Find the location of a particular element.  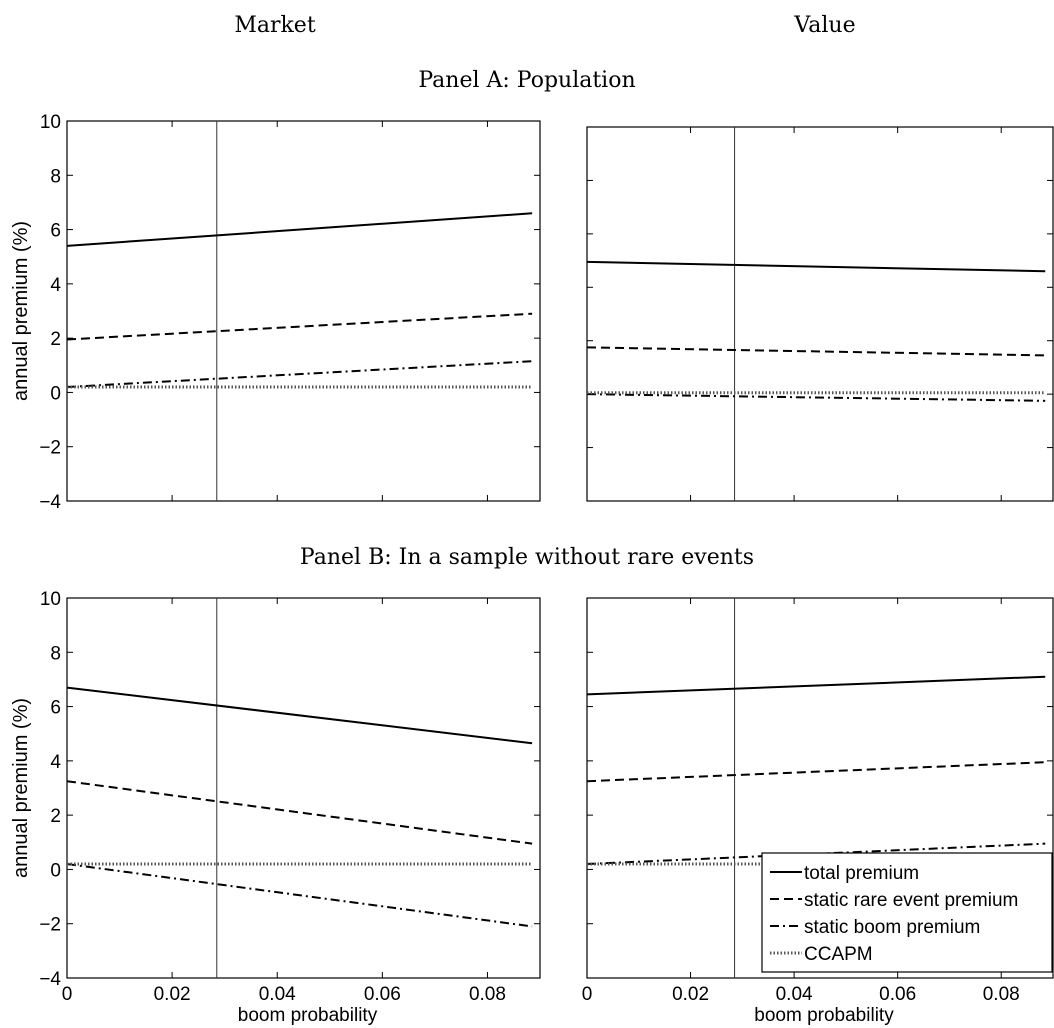

panel-a-title: Panel A: Population is located at coordinates (526, 80).